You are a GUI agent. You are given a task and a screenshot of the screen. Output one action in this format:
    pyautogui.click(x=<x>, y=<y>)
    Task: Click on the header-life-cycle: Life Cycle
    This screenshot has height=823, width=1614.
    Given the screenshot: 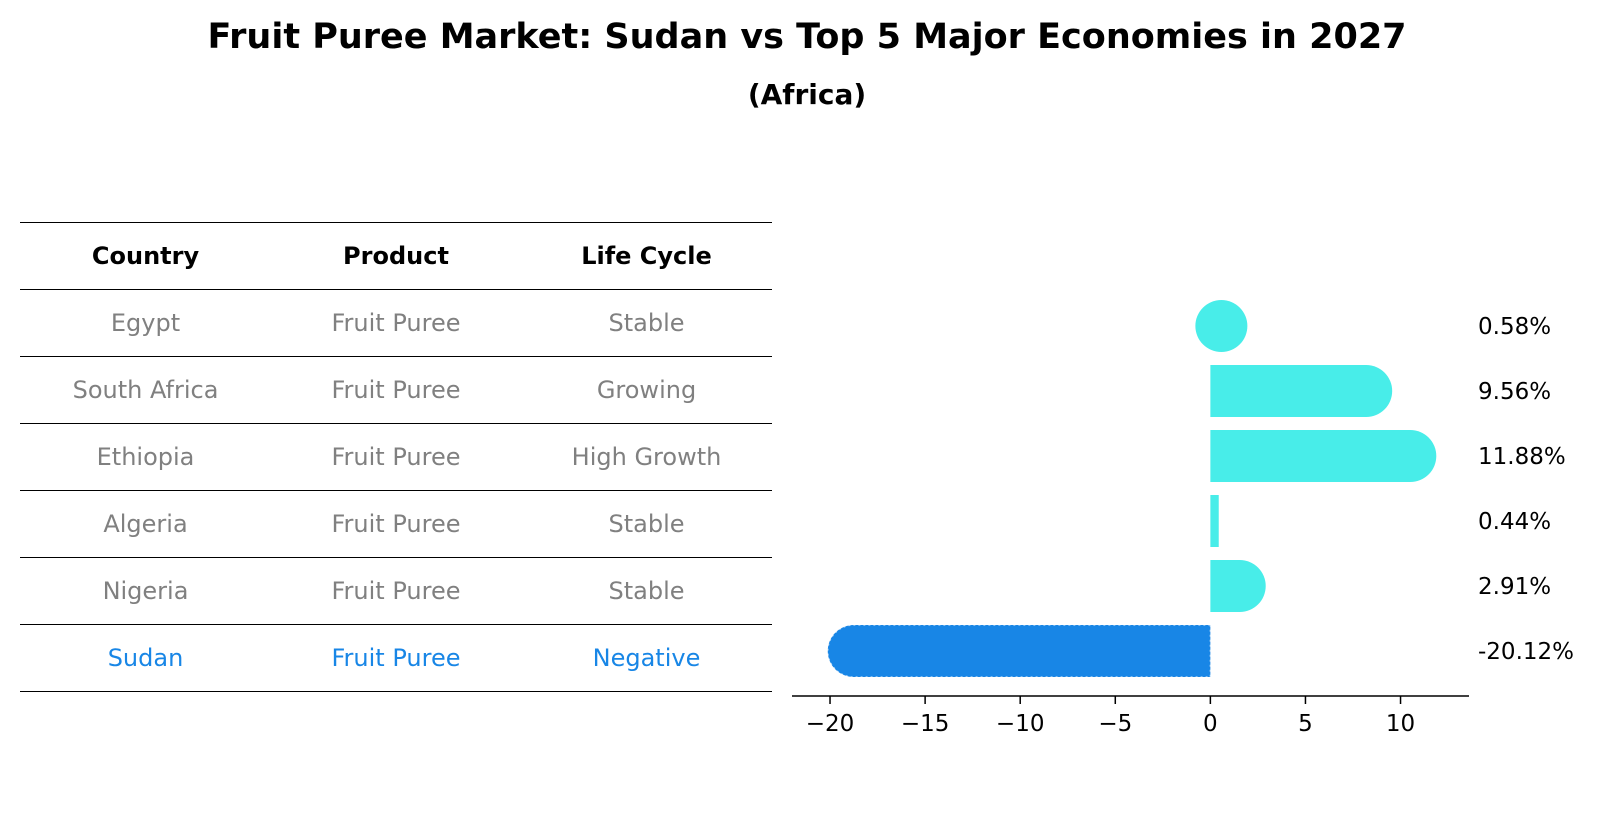 What is the action you would take?
    pyautogui.click(x=646, y=256)
    